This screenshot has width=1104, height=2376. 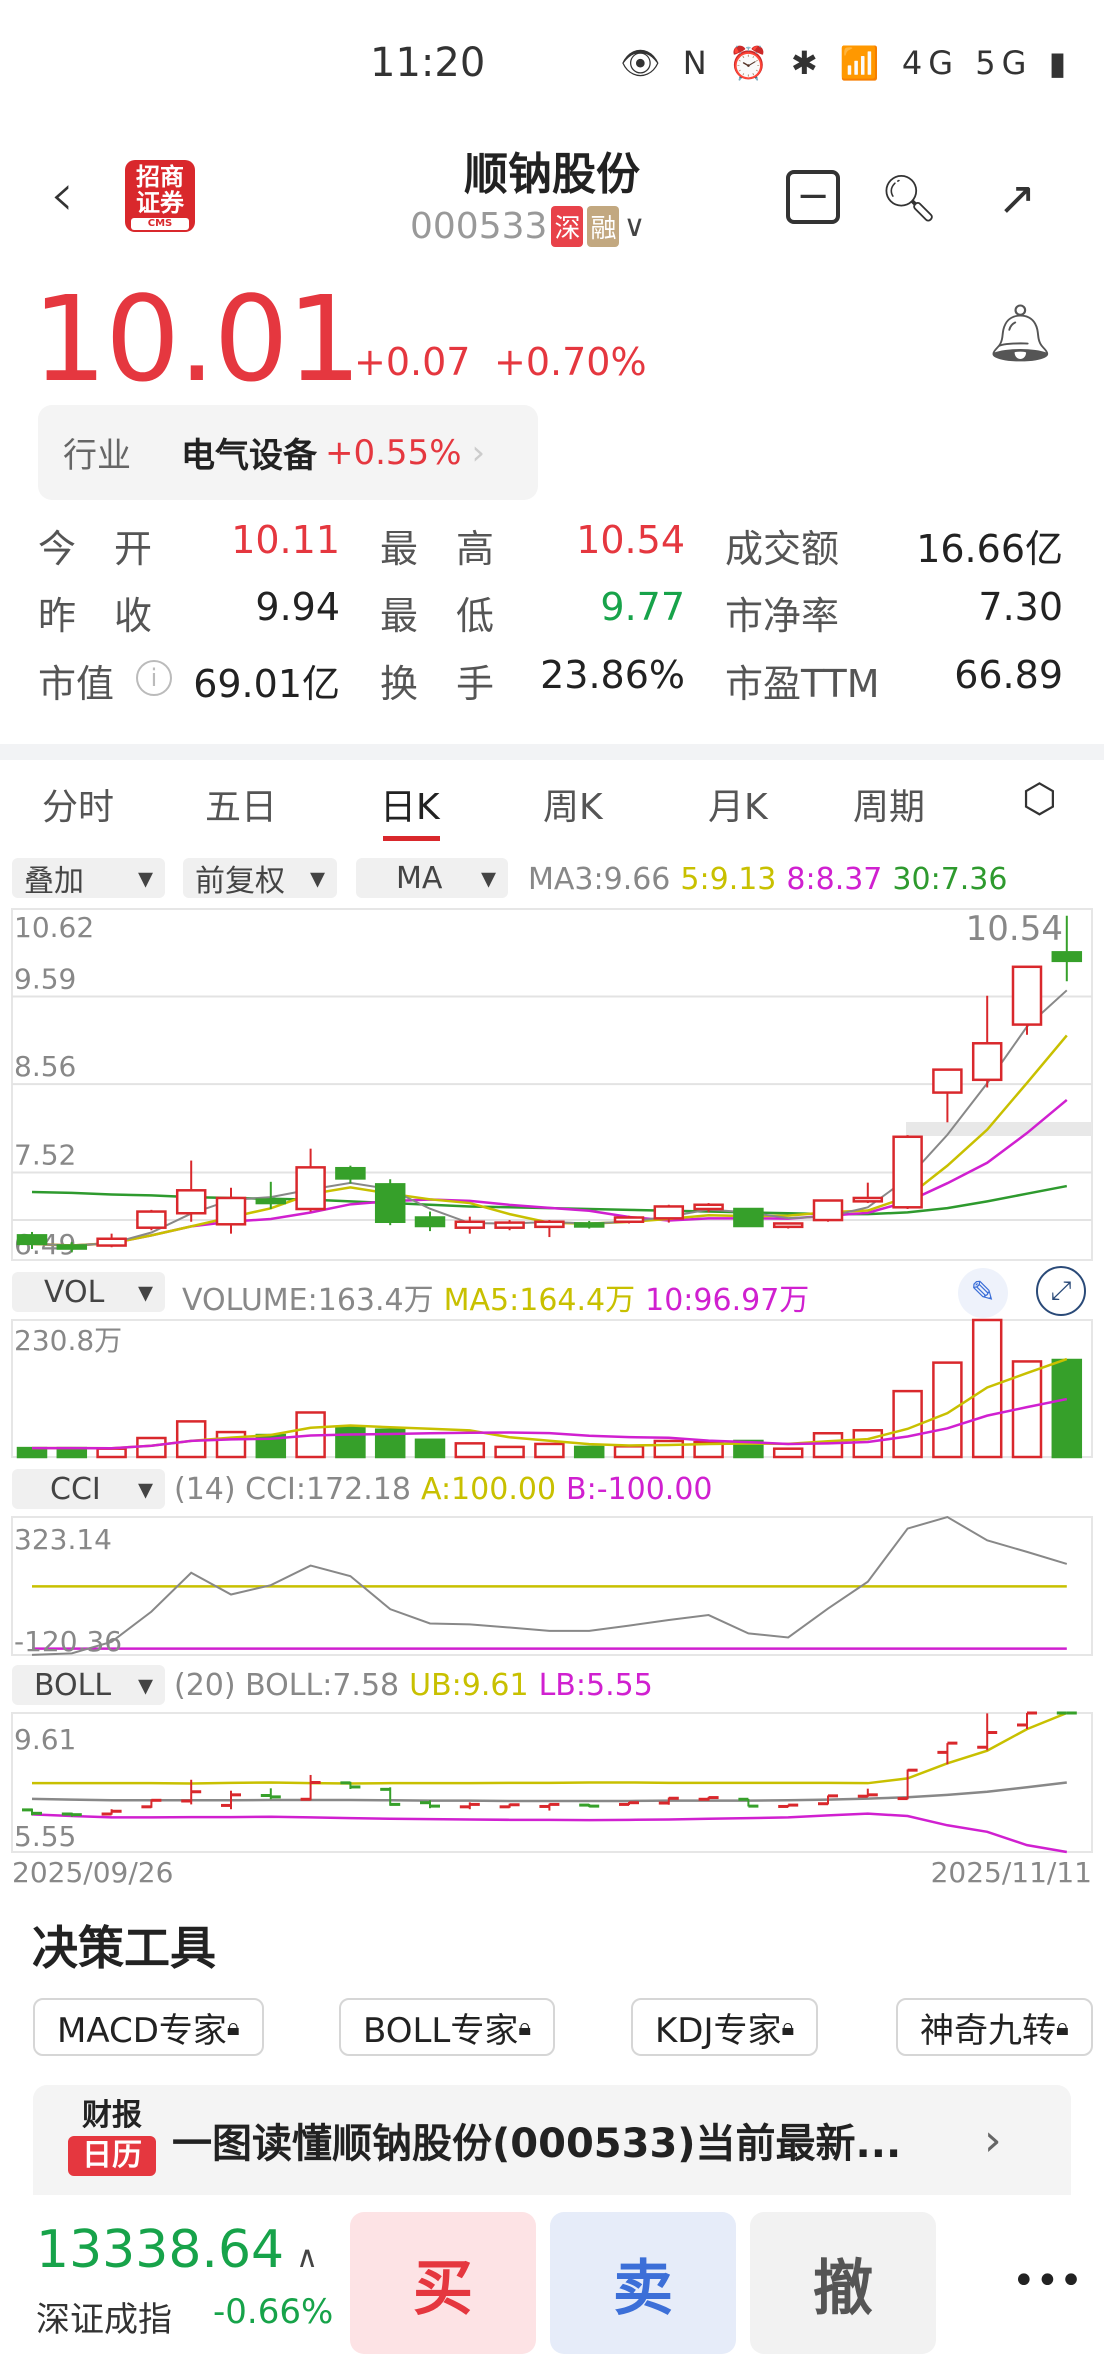 I want to click on industry-link: 行业 电气设备 +0.55% ›, so click(x=288, y=452).